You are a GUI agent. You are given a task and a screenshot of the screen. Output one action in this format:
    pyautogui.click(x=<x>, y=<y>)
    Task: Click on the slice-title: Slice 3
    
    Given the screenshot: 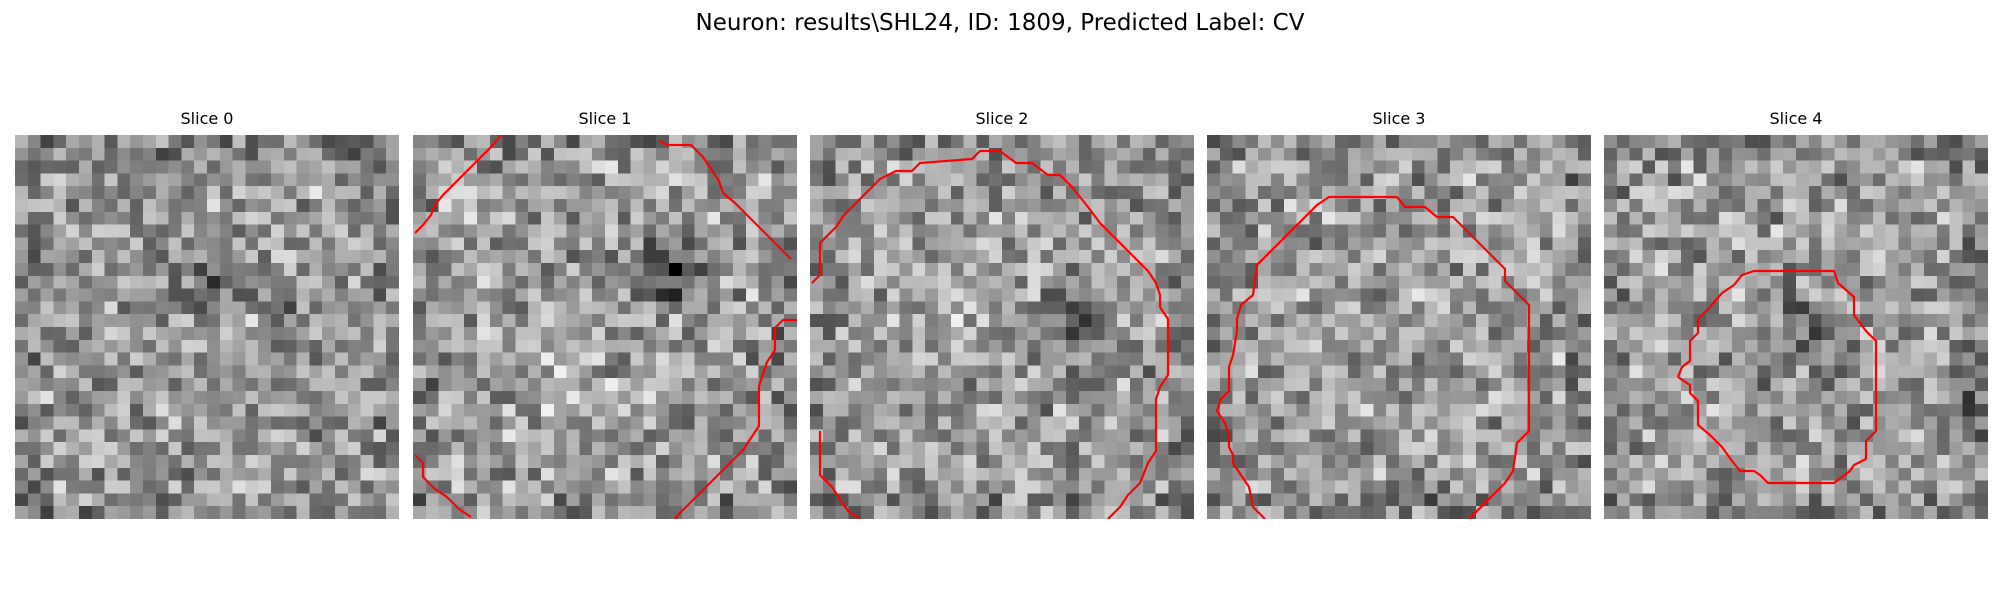 What is the action you would take?
    pyautogui.click(x=1399, y=118)
    